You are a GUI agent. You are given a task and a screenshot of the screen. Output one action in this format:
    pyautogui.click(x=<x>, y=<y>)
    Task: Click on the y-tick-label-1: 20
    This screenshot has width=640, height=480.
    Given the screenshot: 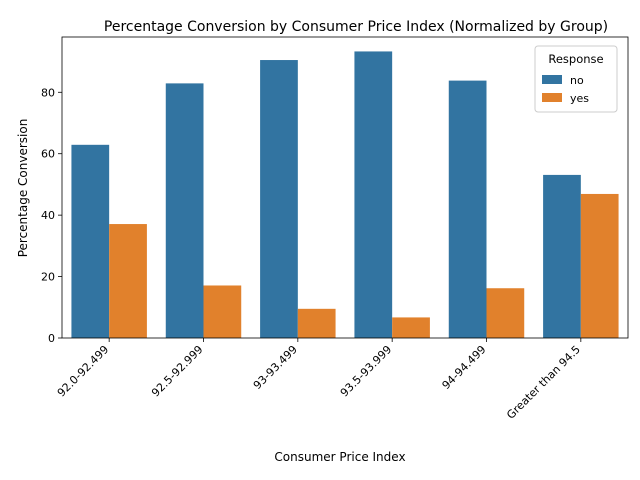 What is the action you would take?
    pyautogui.click(x=48, y=277)
    